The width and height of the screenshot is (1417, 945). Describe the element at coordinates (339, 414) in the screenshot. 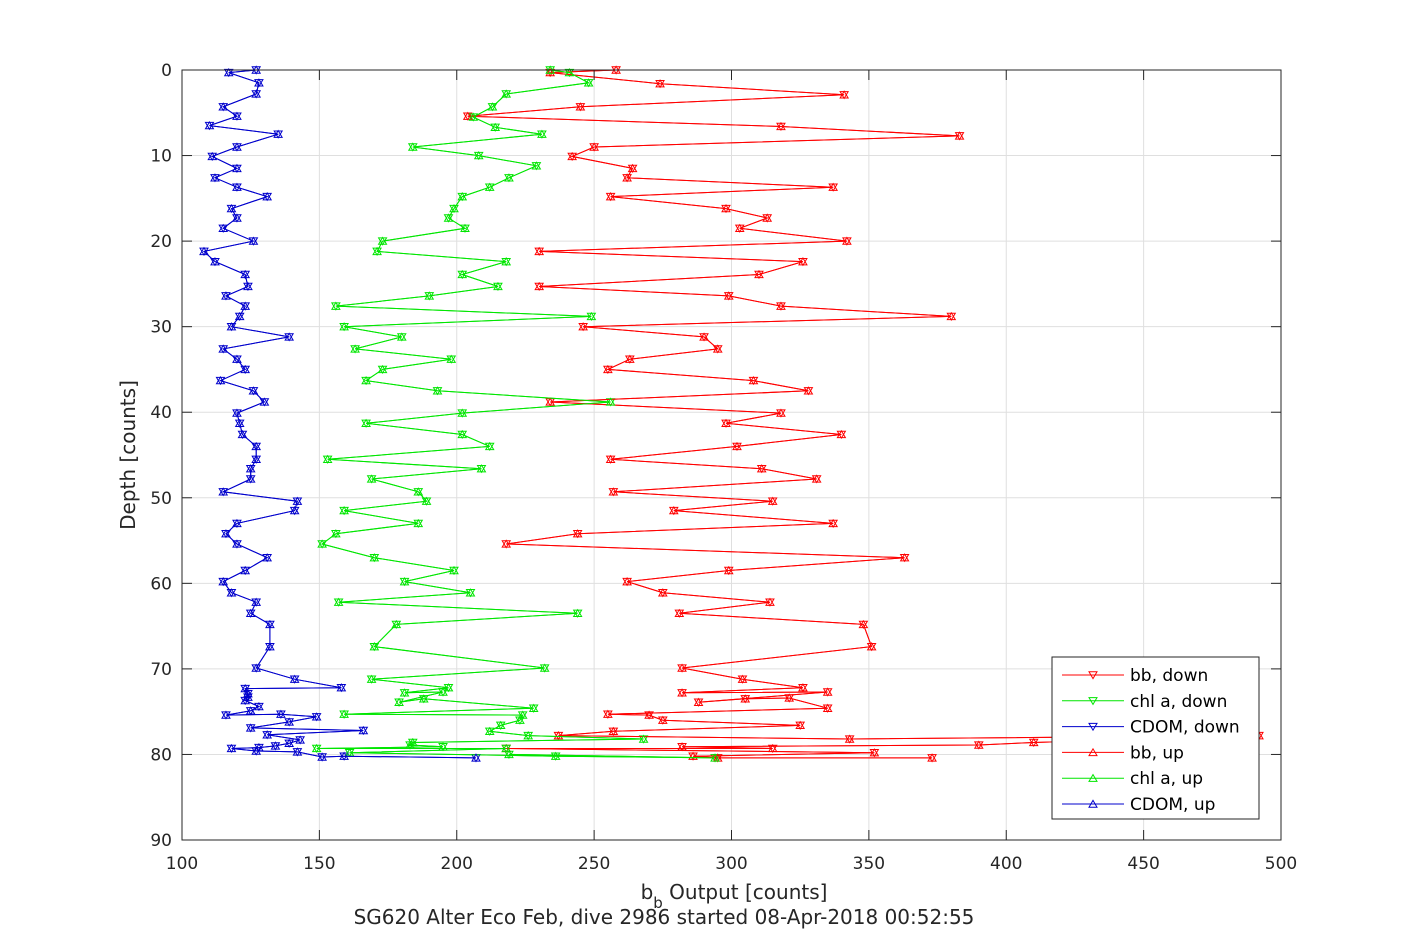

I see `series-line` at that location.